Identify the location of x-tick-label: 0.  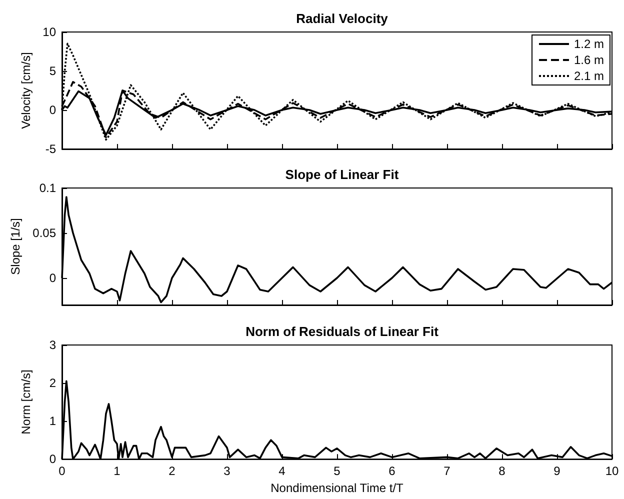
(62, 471).